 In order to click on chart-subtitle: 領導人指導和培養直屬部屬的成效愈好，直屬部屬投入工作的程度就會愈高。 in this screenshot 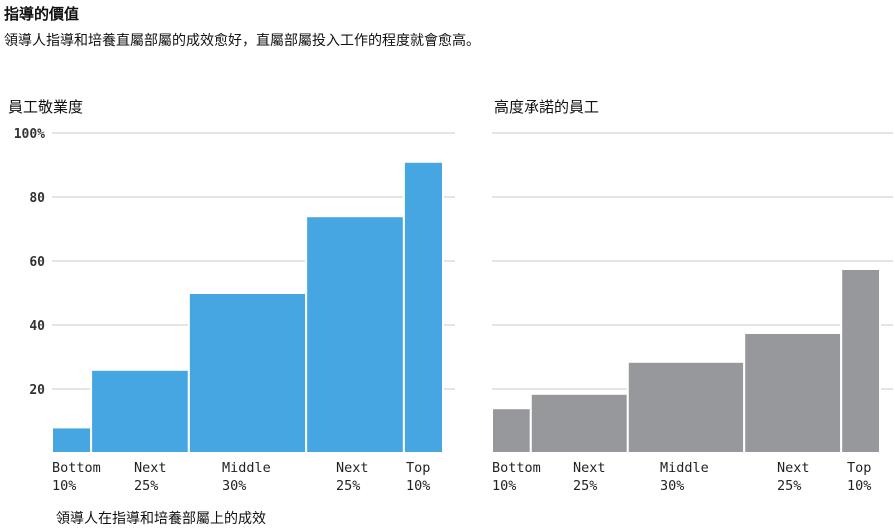, I will do `click(242, 41)`.